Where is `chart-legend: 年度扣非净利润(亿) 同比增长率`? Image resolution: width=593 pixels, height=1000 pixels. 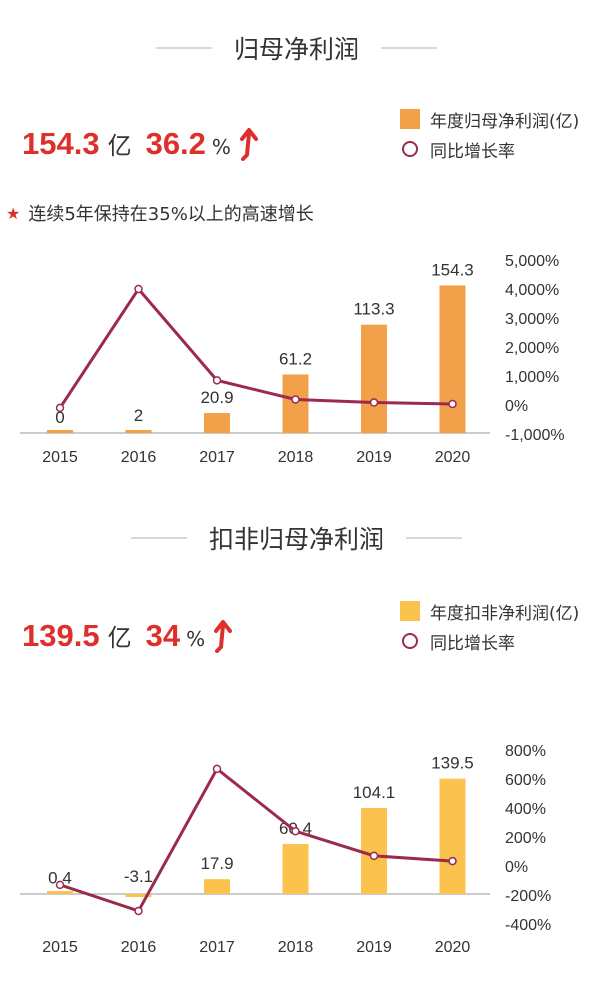 chart-legend: 年度扣非净利润(亿) 同比增长率 is located at coordinates (489, 626).